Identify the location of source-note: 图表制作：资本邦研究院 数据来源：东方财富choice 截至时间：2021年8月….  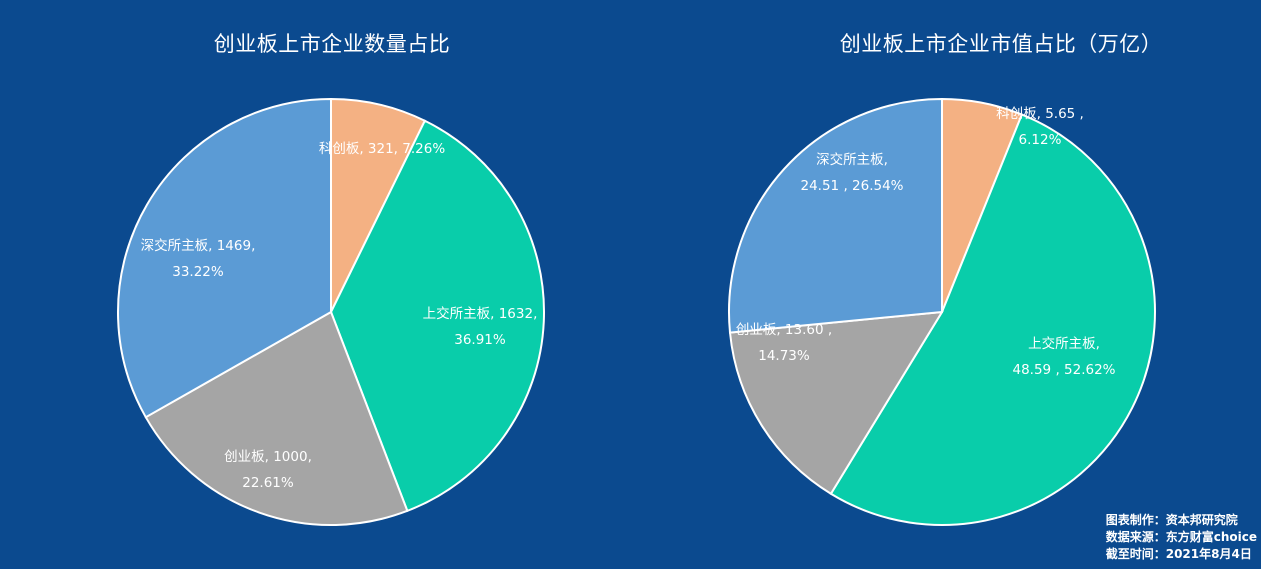
(1181, 537).